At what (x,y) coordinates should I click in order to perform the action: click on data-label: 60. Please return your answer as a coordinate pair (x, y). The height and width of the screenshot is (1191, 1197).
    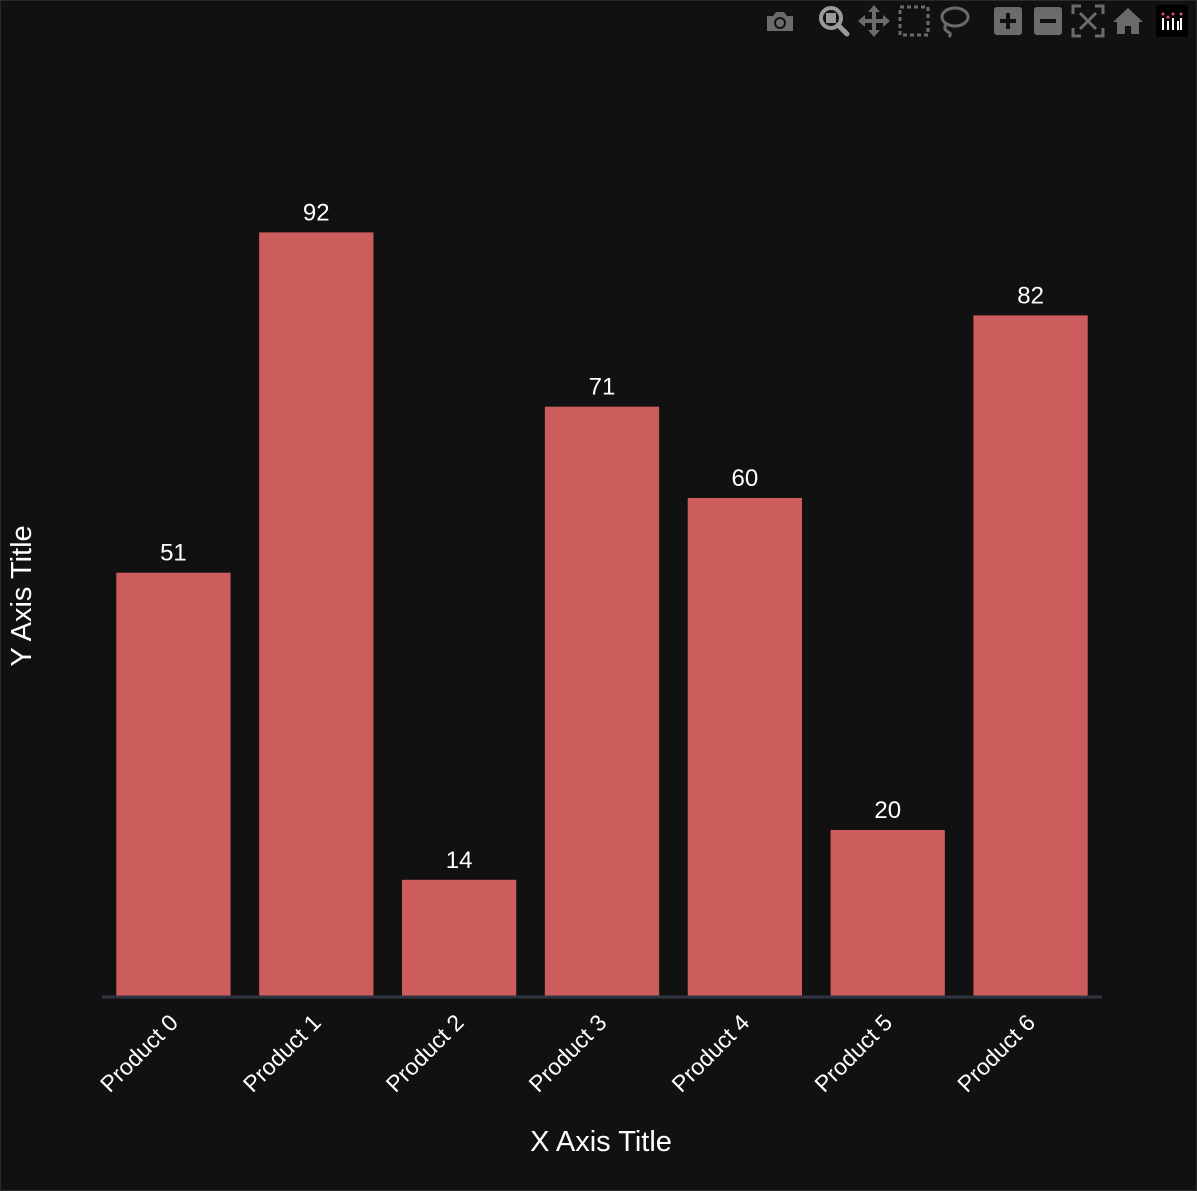
    Looking at the image, I should click on (745, 478).